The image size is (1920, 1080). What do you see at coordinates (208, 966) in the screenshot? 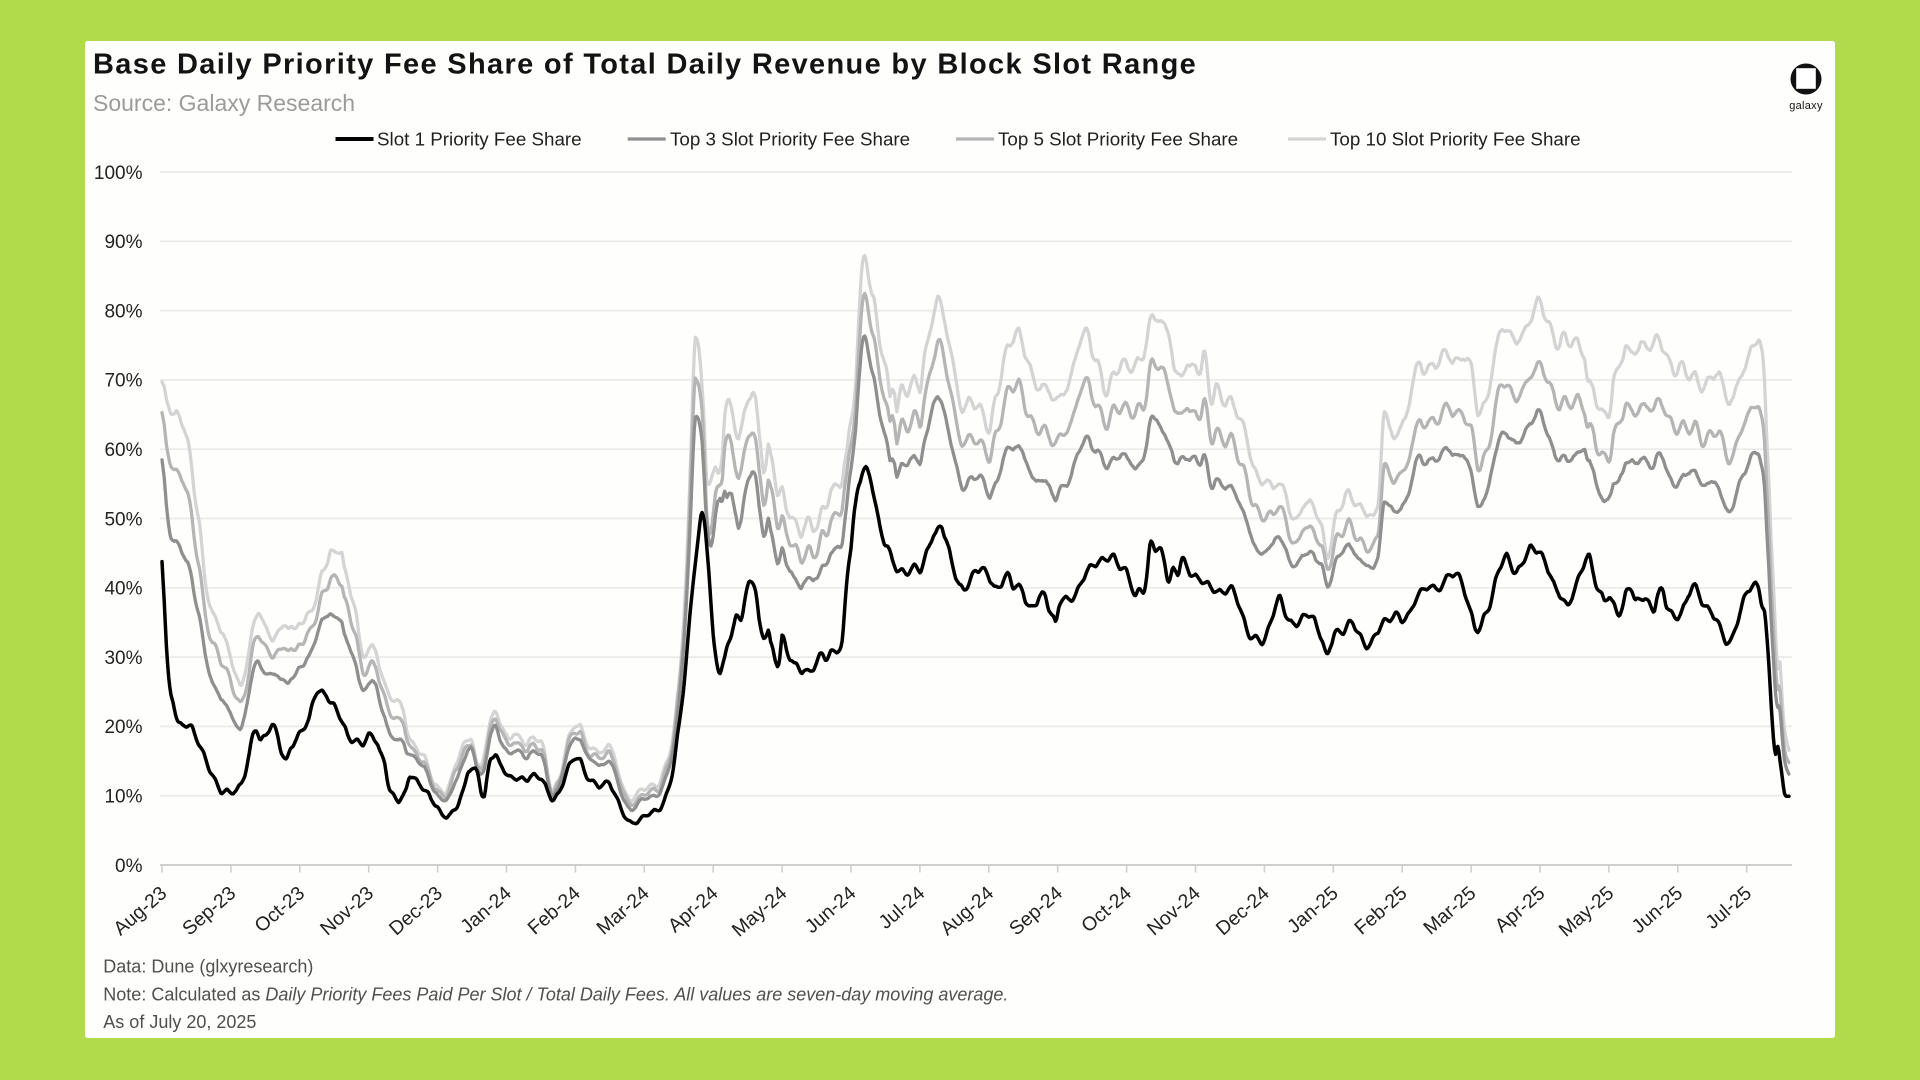
I see `svg-text: Data: Dune (glxyresearch)` at bounding box center [208, 966].